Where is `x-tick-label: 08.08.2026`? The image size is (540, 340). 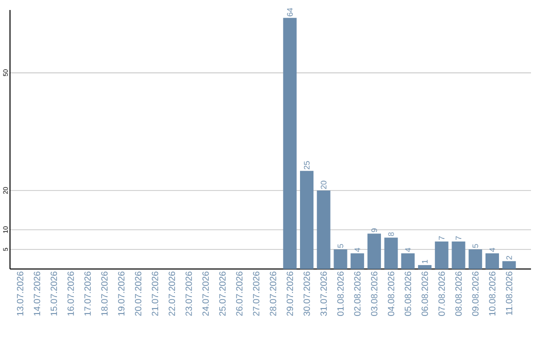 x-tick-label: 08.08.2026 is located at coordinates (458, 294).